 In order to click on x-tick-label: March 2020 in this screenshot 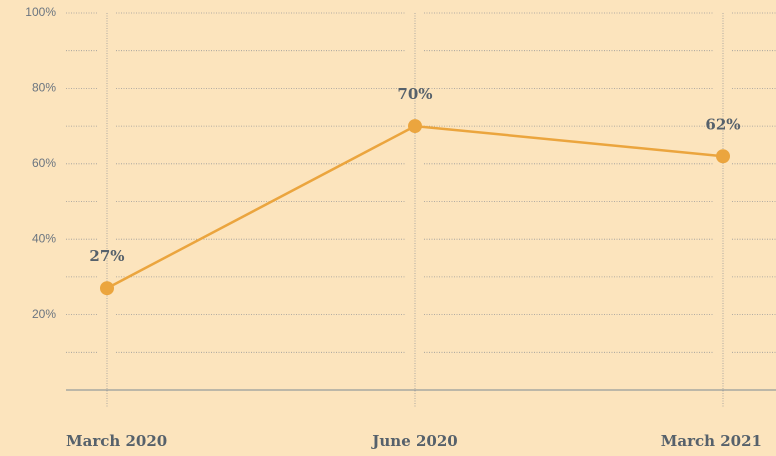, I will do `click(116, 441)`.